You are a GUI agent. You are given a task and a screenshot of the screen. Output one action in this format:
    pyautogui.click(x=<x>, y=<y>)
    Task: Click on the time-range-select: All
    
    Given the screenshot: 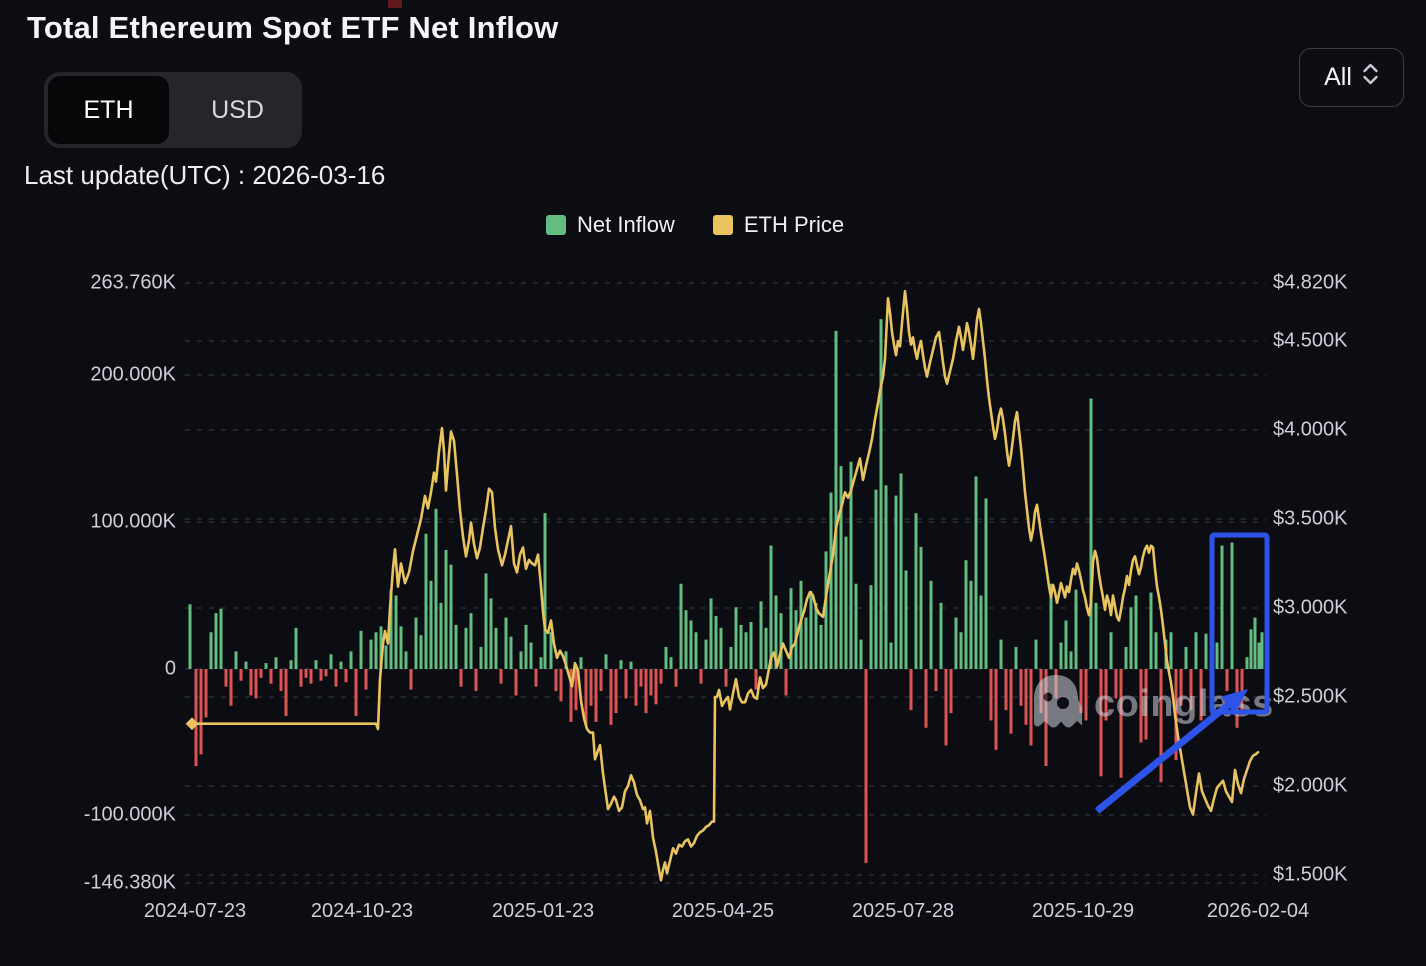 What is the action you would take?
    pyautogui.click(x=1351, y=77)
    